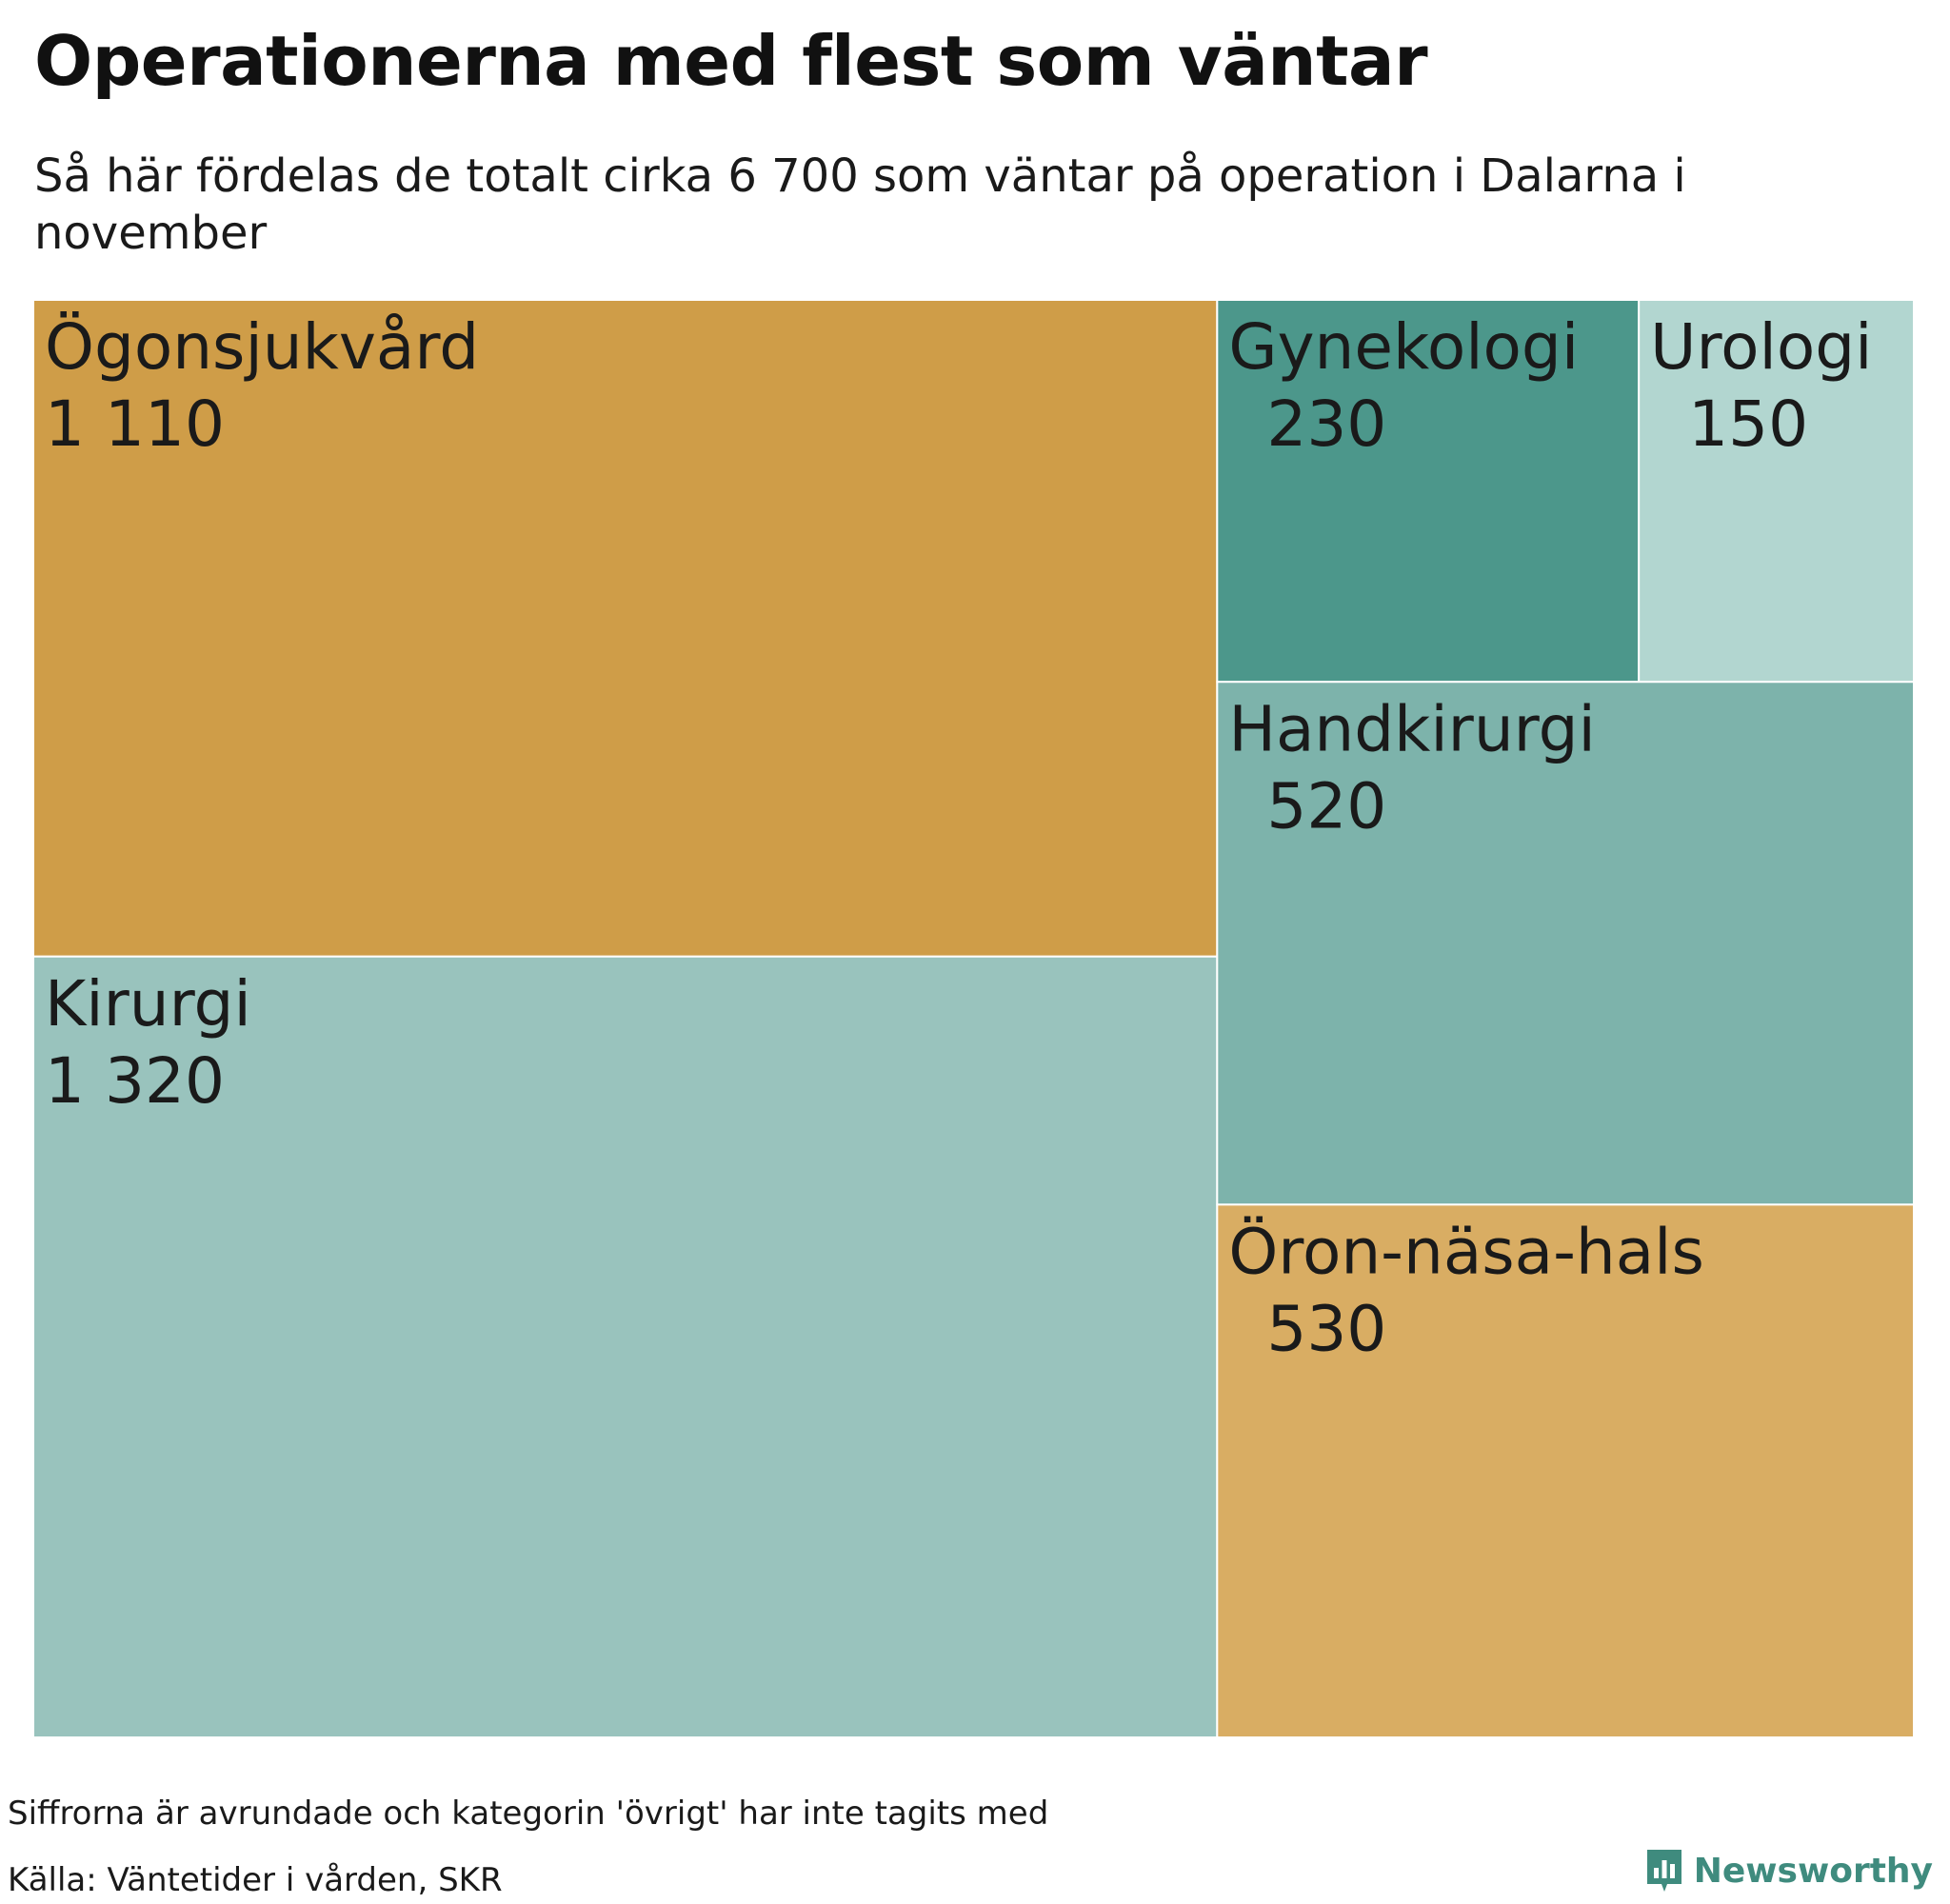 Image resolution: width=1950 pixels, height=1904 pixels. I want to click on treemap-label-ögonsjukvård: Ögonsjukvård, so click(262, 347).